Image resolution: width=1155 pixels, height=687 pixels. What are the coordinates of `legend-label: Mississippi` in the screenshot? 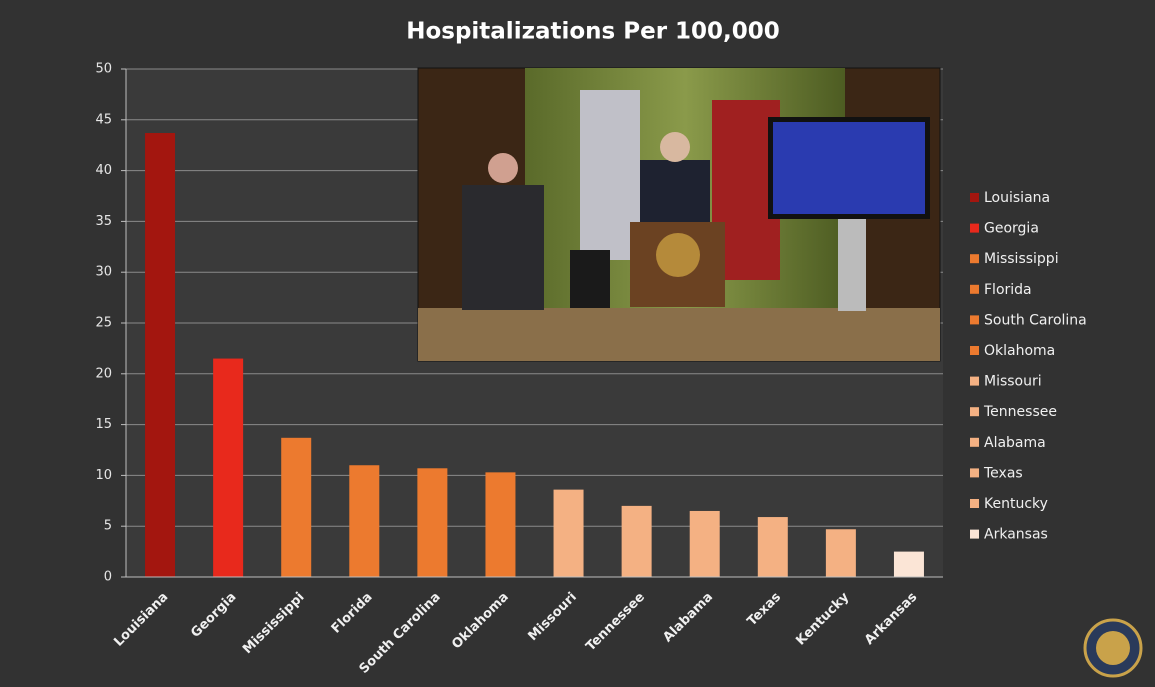 It's located at (1021, 259).